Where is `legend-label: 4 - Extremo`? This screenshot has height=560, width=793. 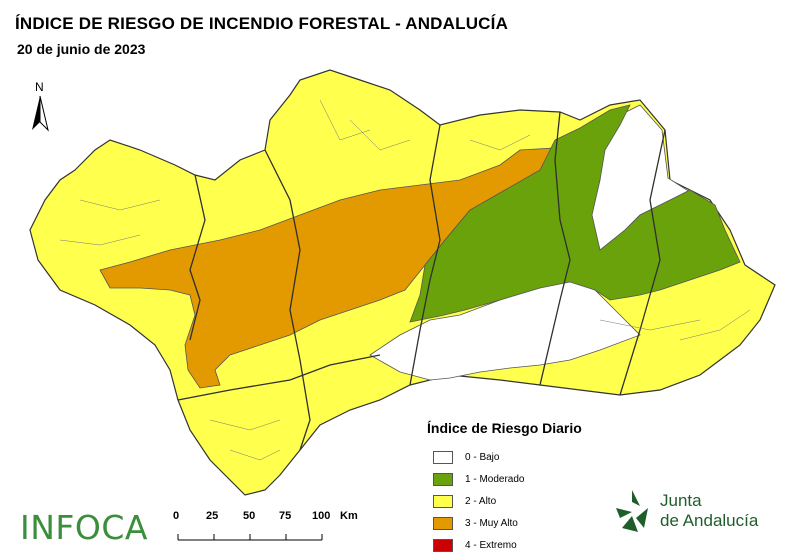 legend-label: 4 - Extremo is located at coordinates (491, 545).